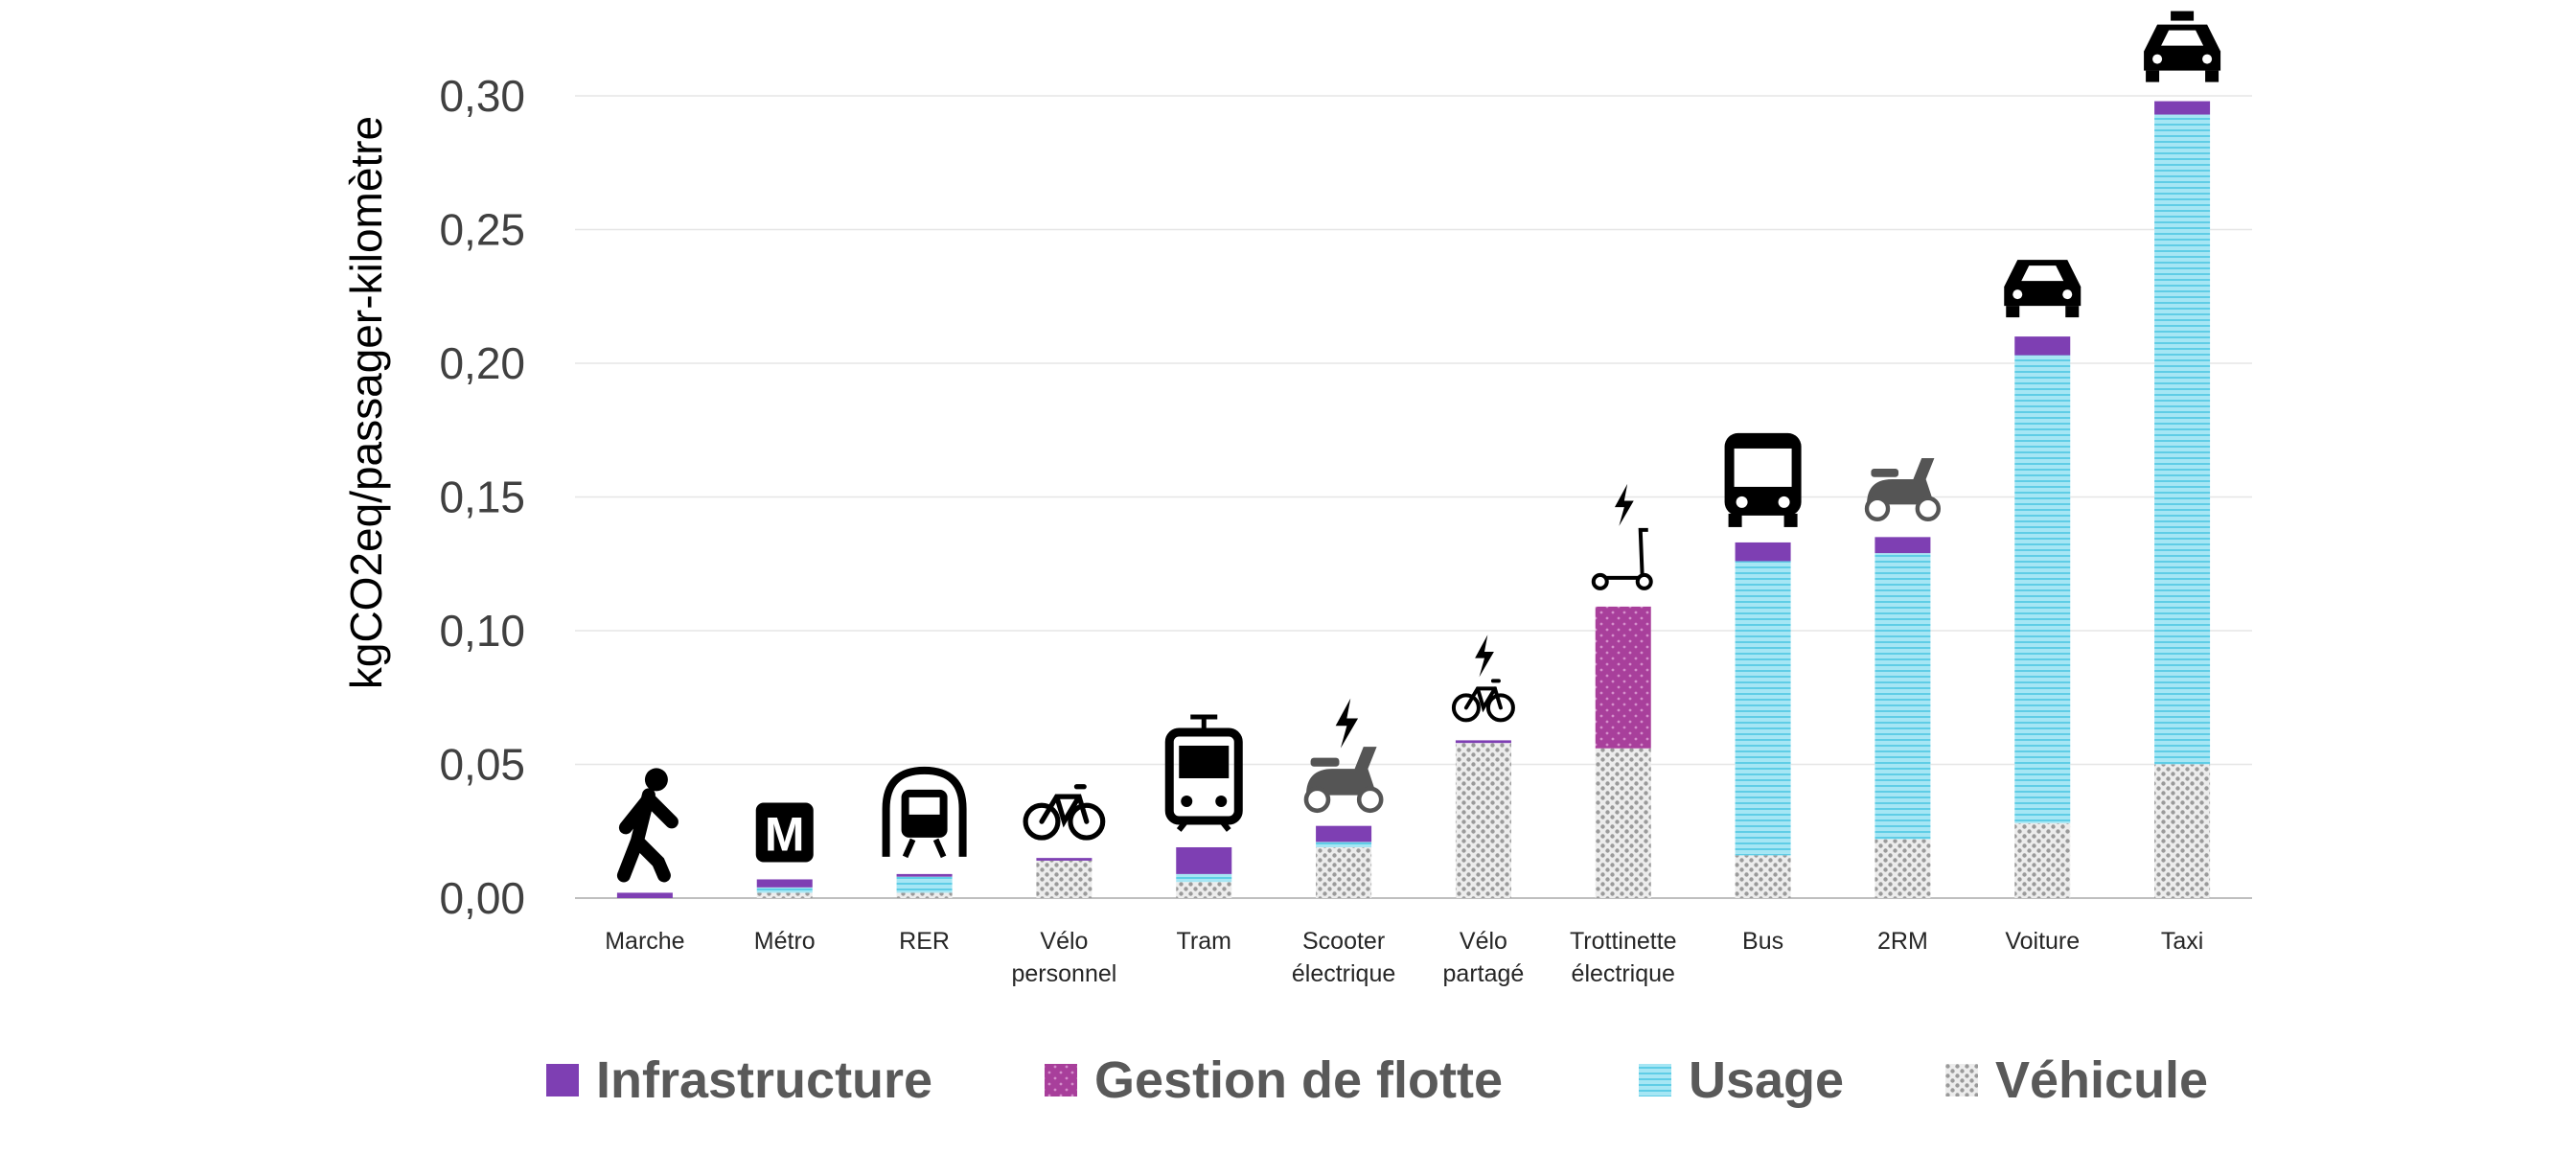  What do you see at coordinates (647, 826) in the screenshot?
I see `walking-person-icon` at bounding box center [647, 826].